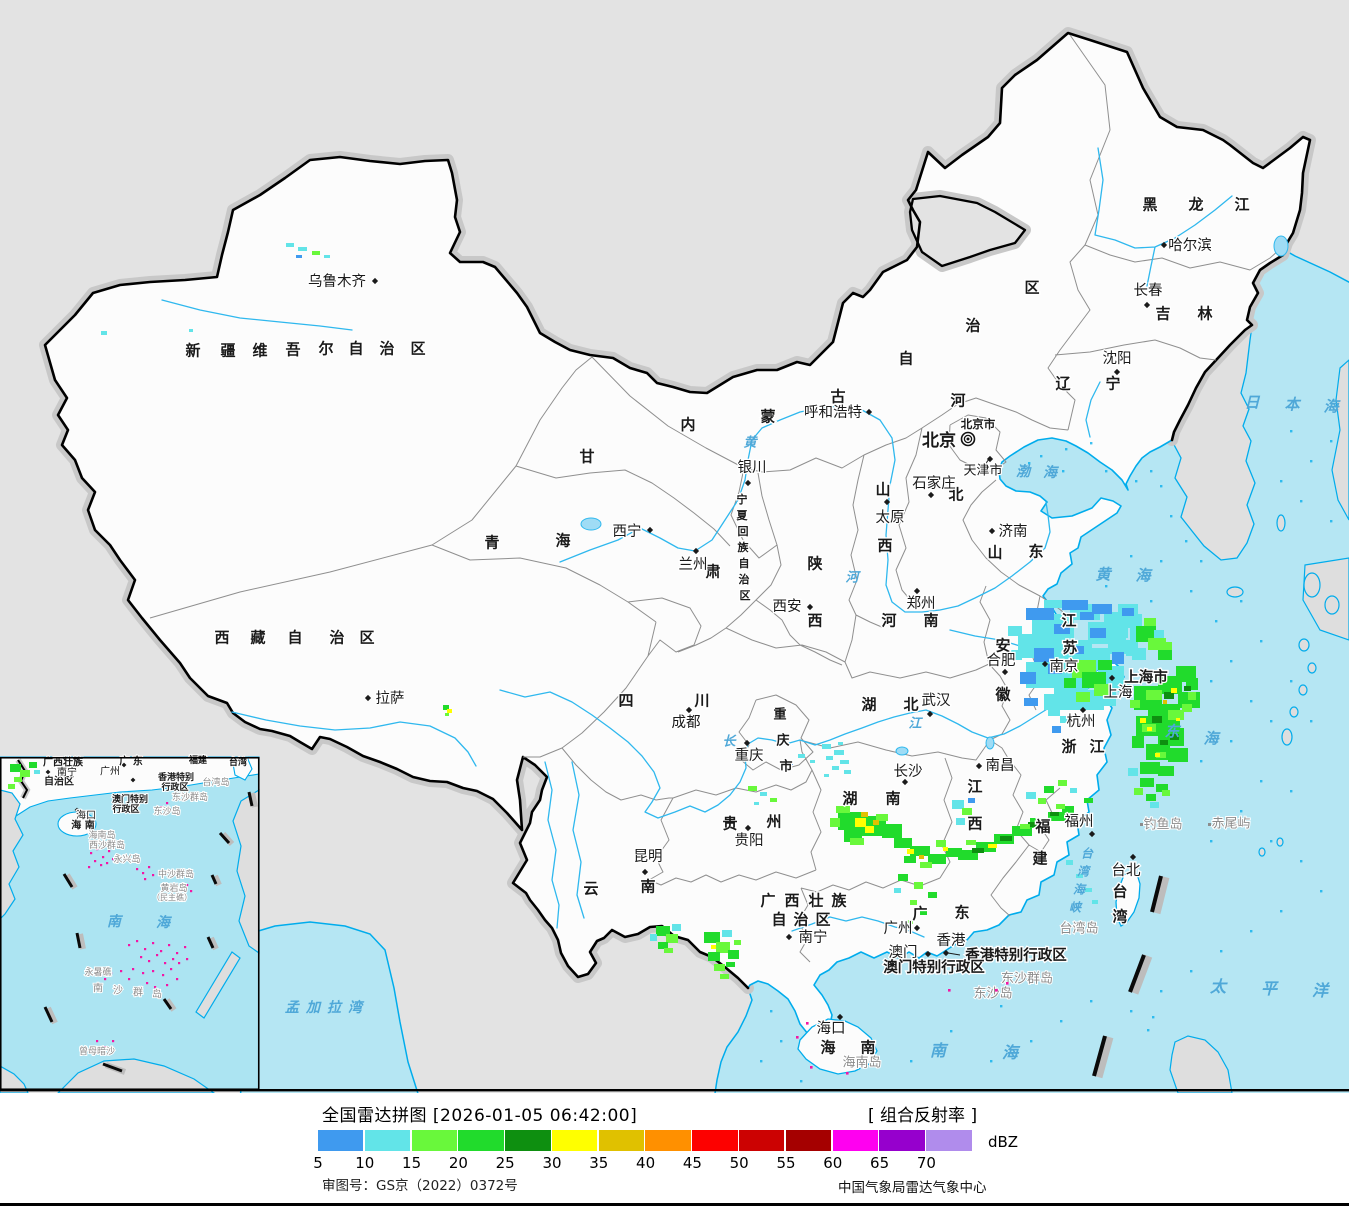  What do you see at coordinates (1042, 826) in the screenshot?
I see `province-label: 福` at bounding box center [1042, 826].